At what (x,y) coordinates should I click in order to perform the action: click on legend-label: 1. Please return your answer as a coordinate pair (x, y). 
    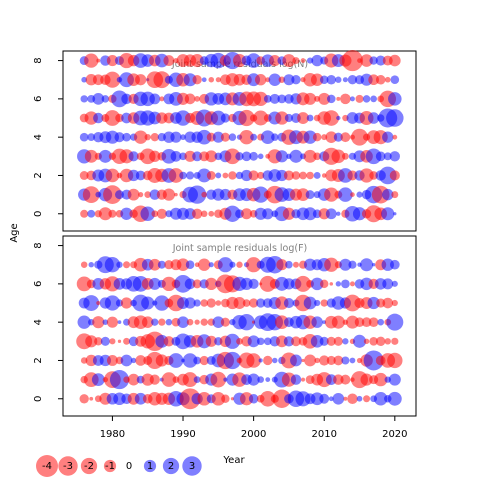
    Looking at the image, I should click on (150, 466).